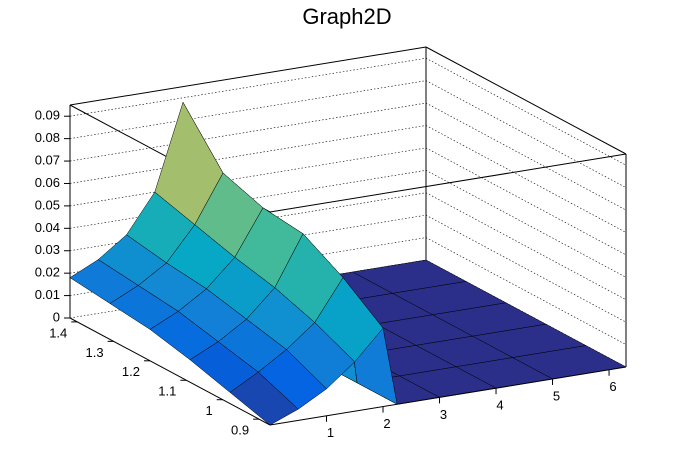 This screenshot has height=472, width=696. What do you see at coordinates (47, 294) in the screenshot?
I see `z-tick-label: 0.01` at bounding box center [47, 294].